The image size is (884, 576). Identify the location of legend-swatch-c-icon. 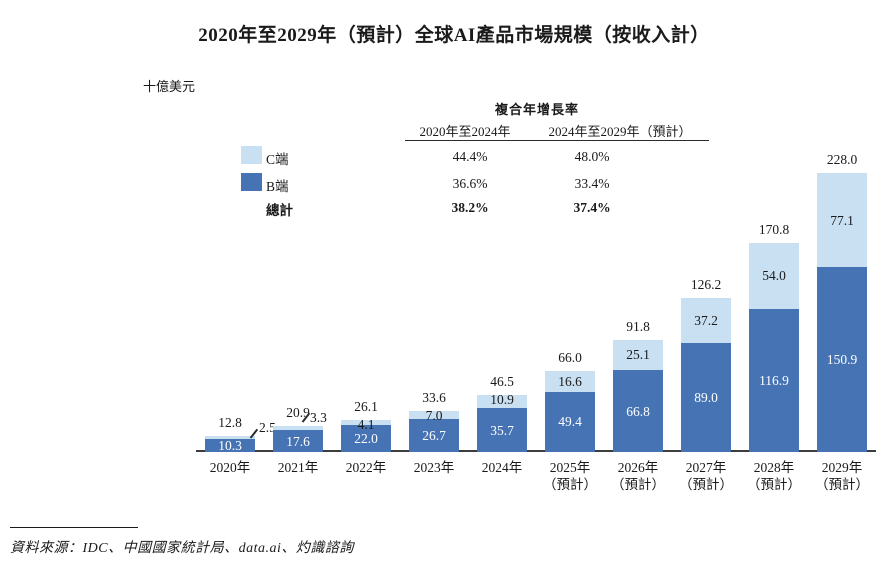
(251, 155).